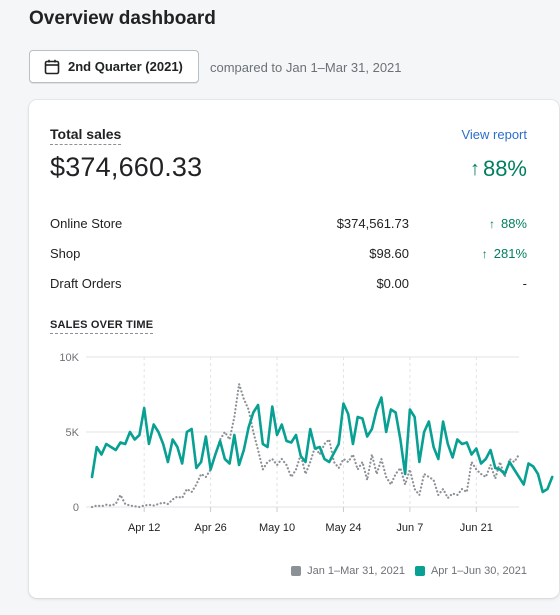 Image resolution: width=560 pixels, height=615 pixels. I want to click on channel-name: Shop, so click(65, 253).